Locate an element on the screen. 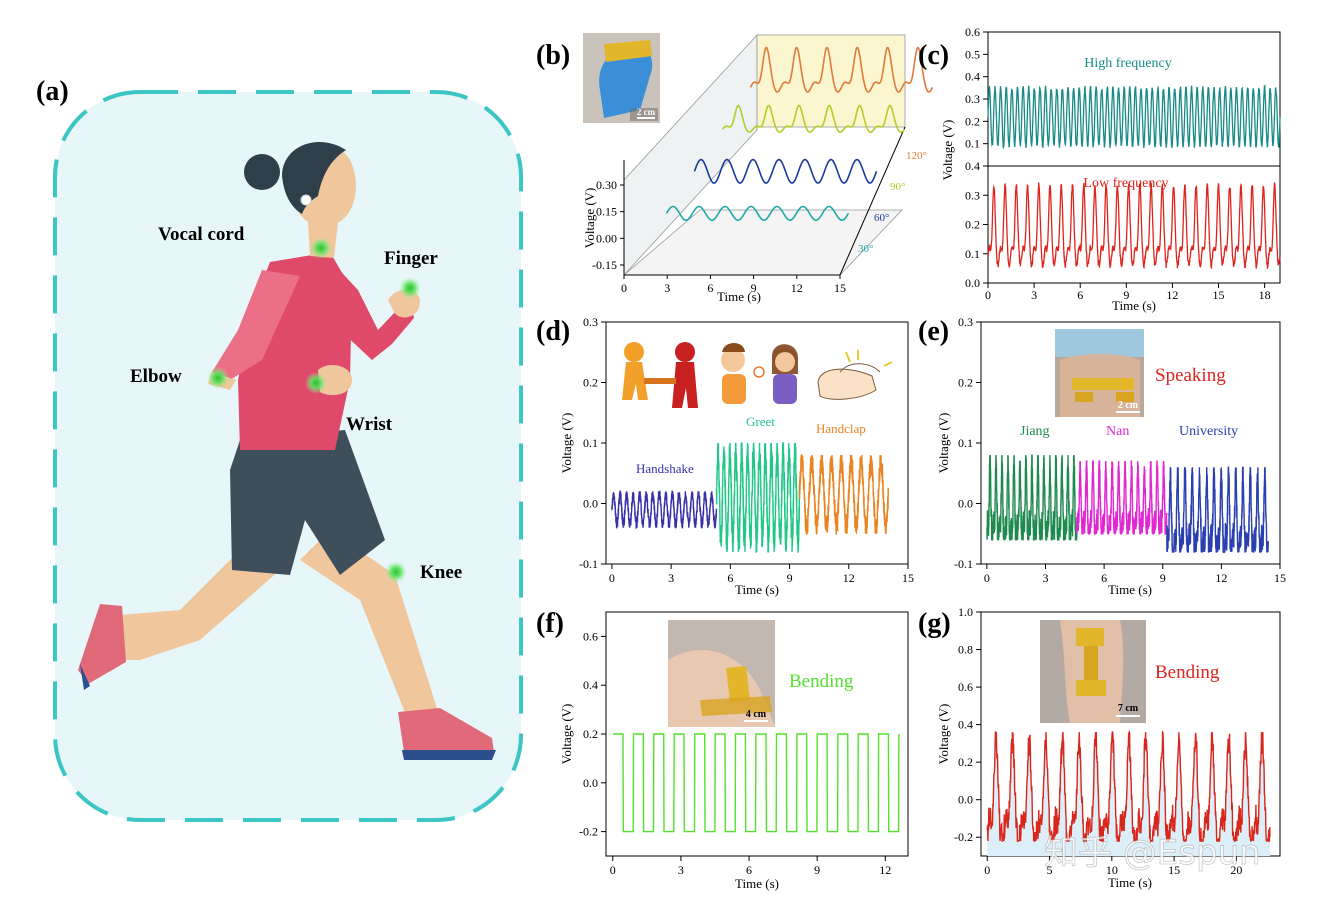 This screenshot has height=913, width=1320. panel-a-label: (a) is located at coordinates (52, 91).